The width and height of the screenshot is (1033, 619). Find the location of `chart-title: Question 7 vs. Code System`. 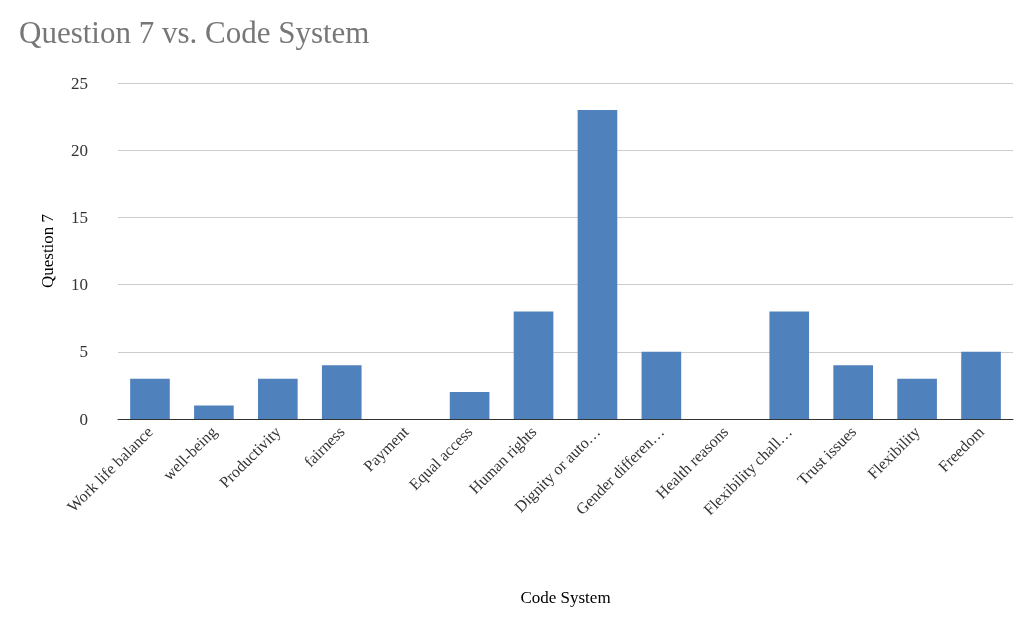

chart-title: Question 7 vs. Code System is located at coordinates (194, 32).